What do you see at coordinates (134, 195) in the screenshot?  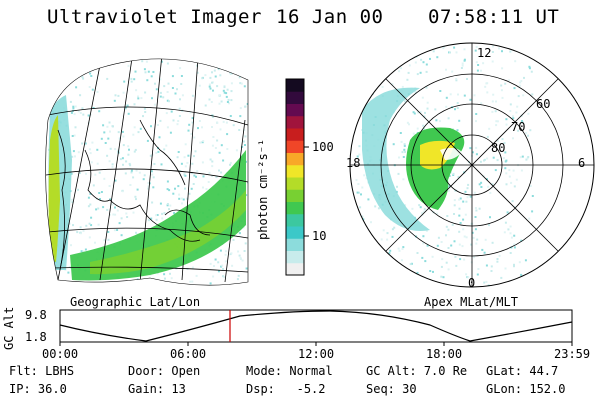 I see `coastlines` at bounding box center [134, 195].